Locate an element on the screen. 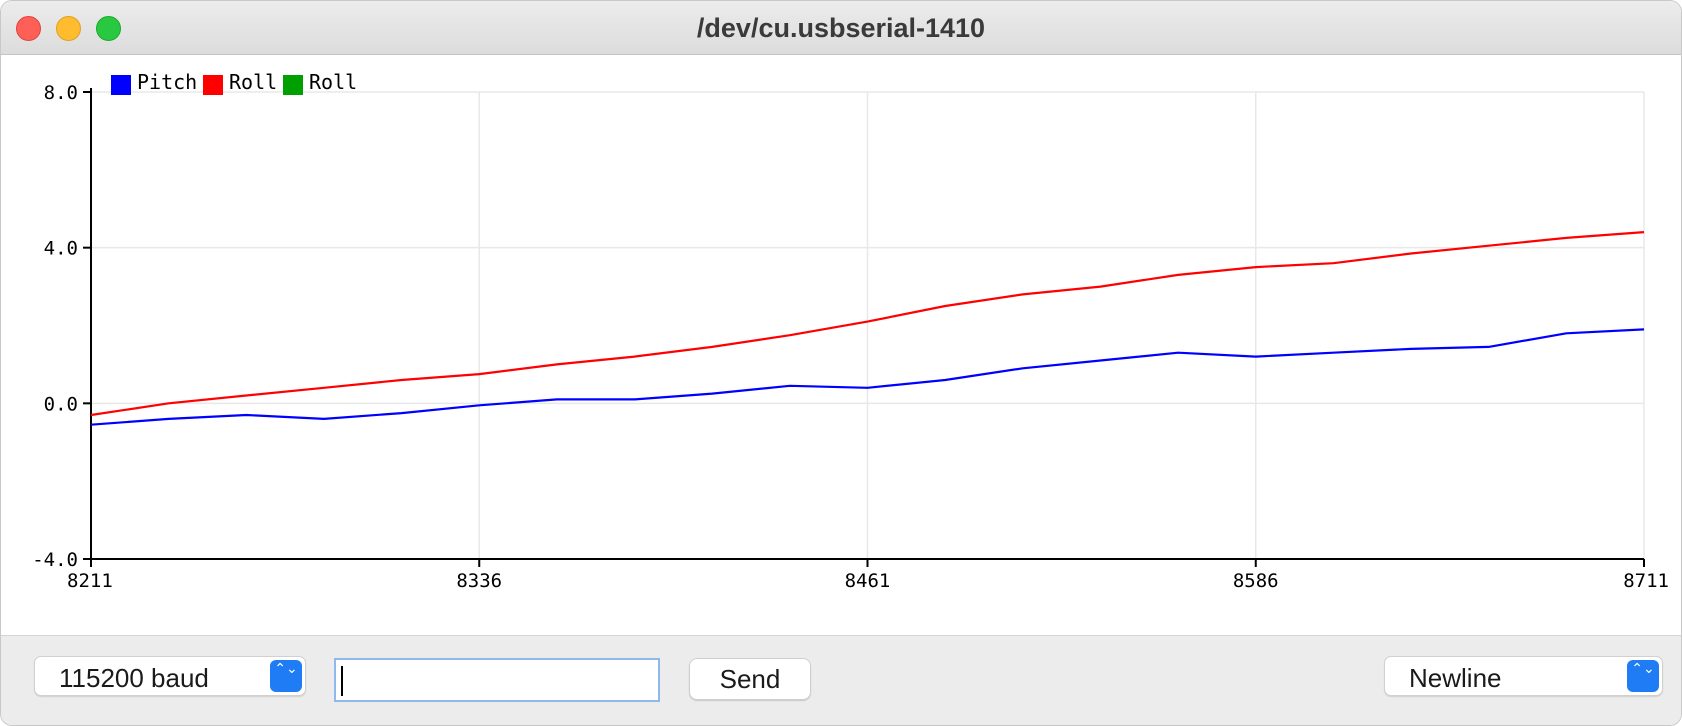 The height and width of the screenshot is (726, 1682). baud-rate-select: 115200 baud ⌃⌄ is located at coordinates (170, 676).